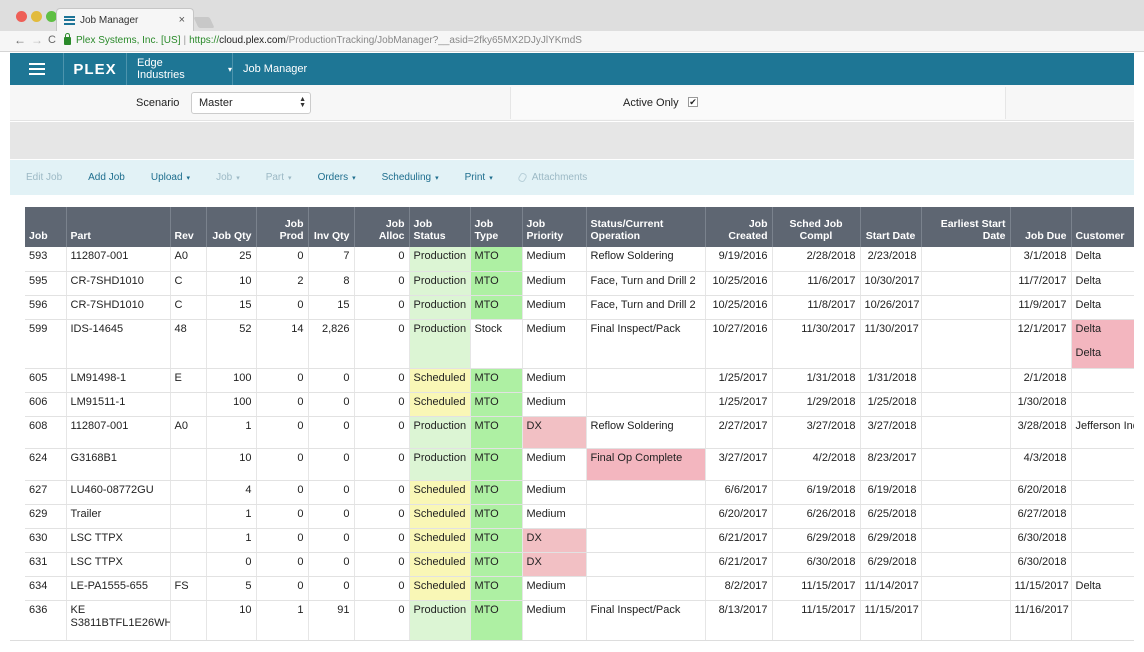 This screenshot has height=652, width=1144. I want to click on cell-qty: 1, so click(231, 516).